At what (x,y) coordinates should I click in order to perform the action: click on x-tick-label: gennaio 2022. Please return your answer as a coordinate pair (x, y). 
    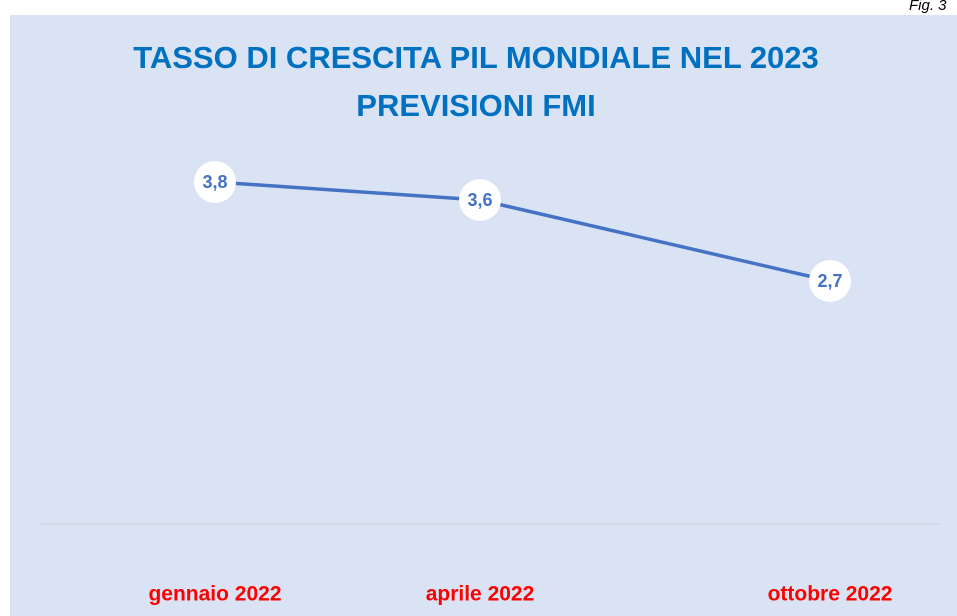
    Looking at the image, I should click on (214, 594).